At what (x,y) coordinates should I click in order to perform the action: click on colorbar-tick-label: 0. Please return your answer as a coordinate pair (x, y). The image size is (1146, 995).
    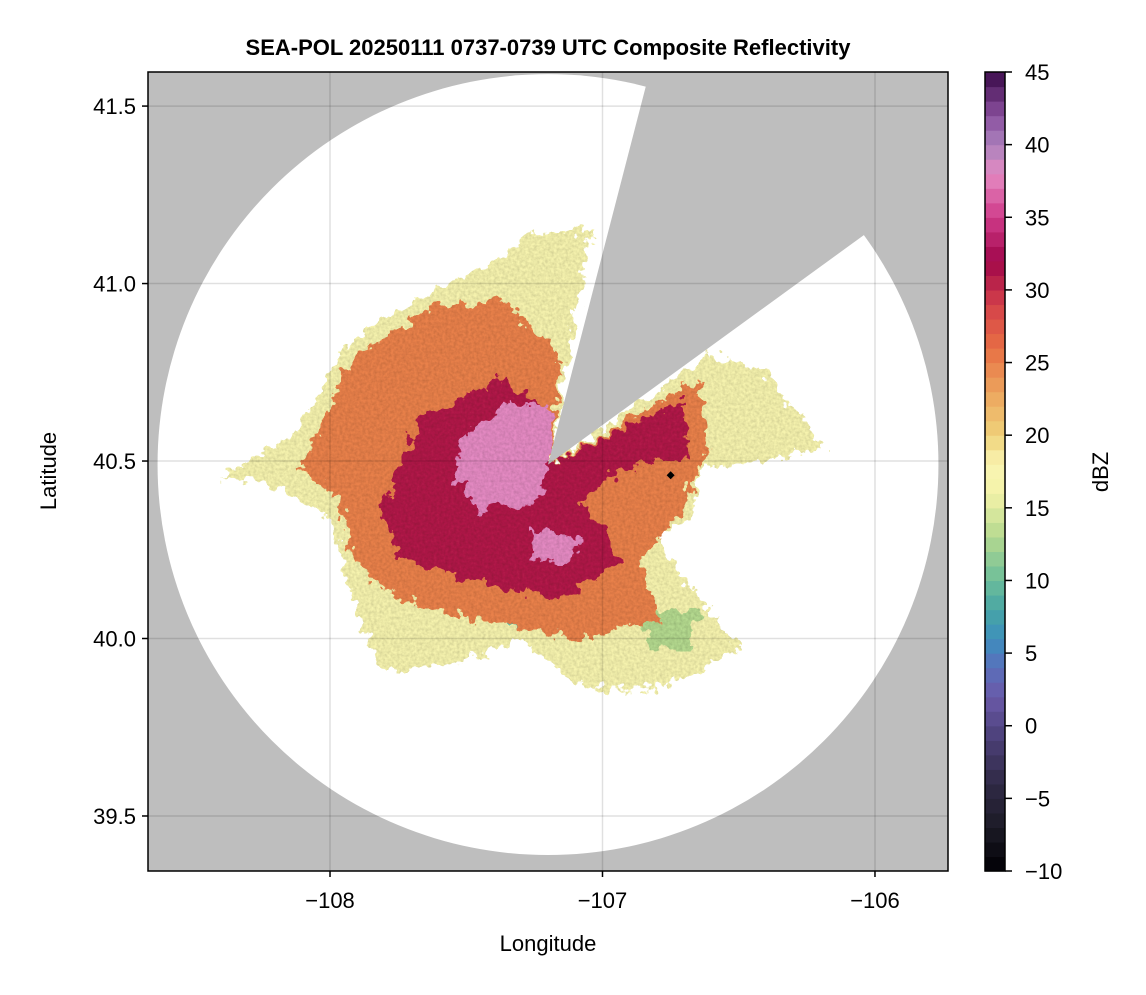
    Looking at the image, I should click on (1031, 726).